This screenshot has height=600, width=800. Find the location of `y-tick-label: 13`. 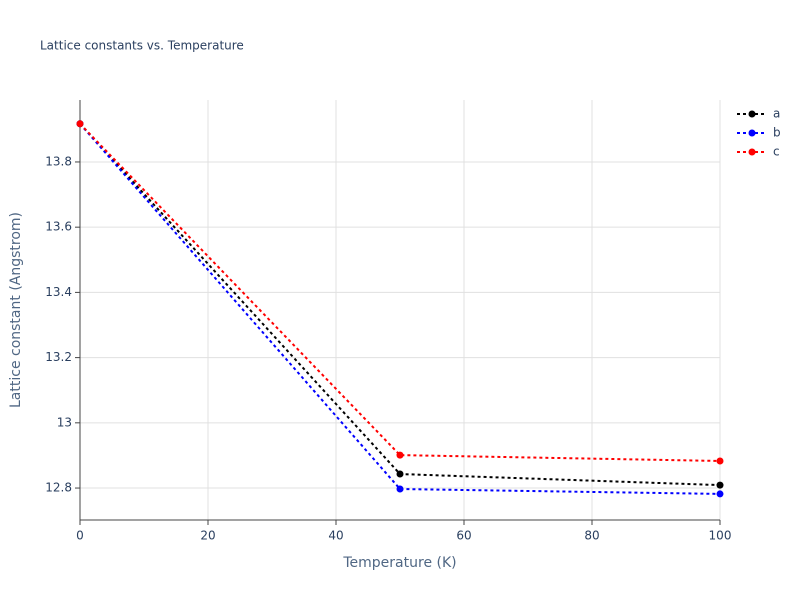

y-tick-label: 13 is located at coordinates (64, 422).